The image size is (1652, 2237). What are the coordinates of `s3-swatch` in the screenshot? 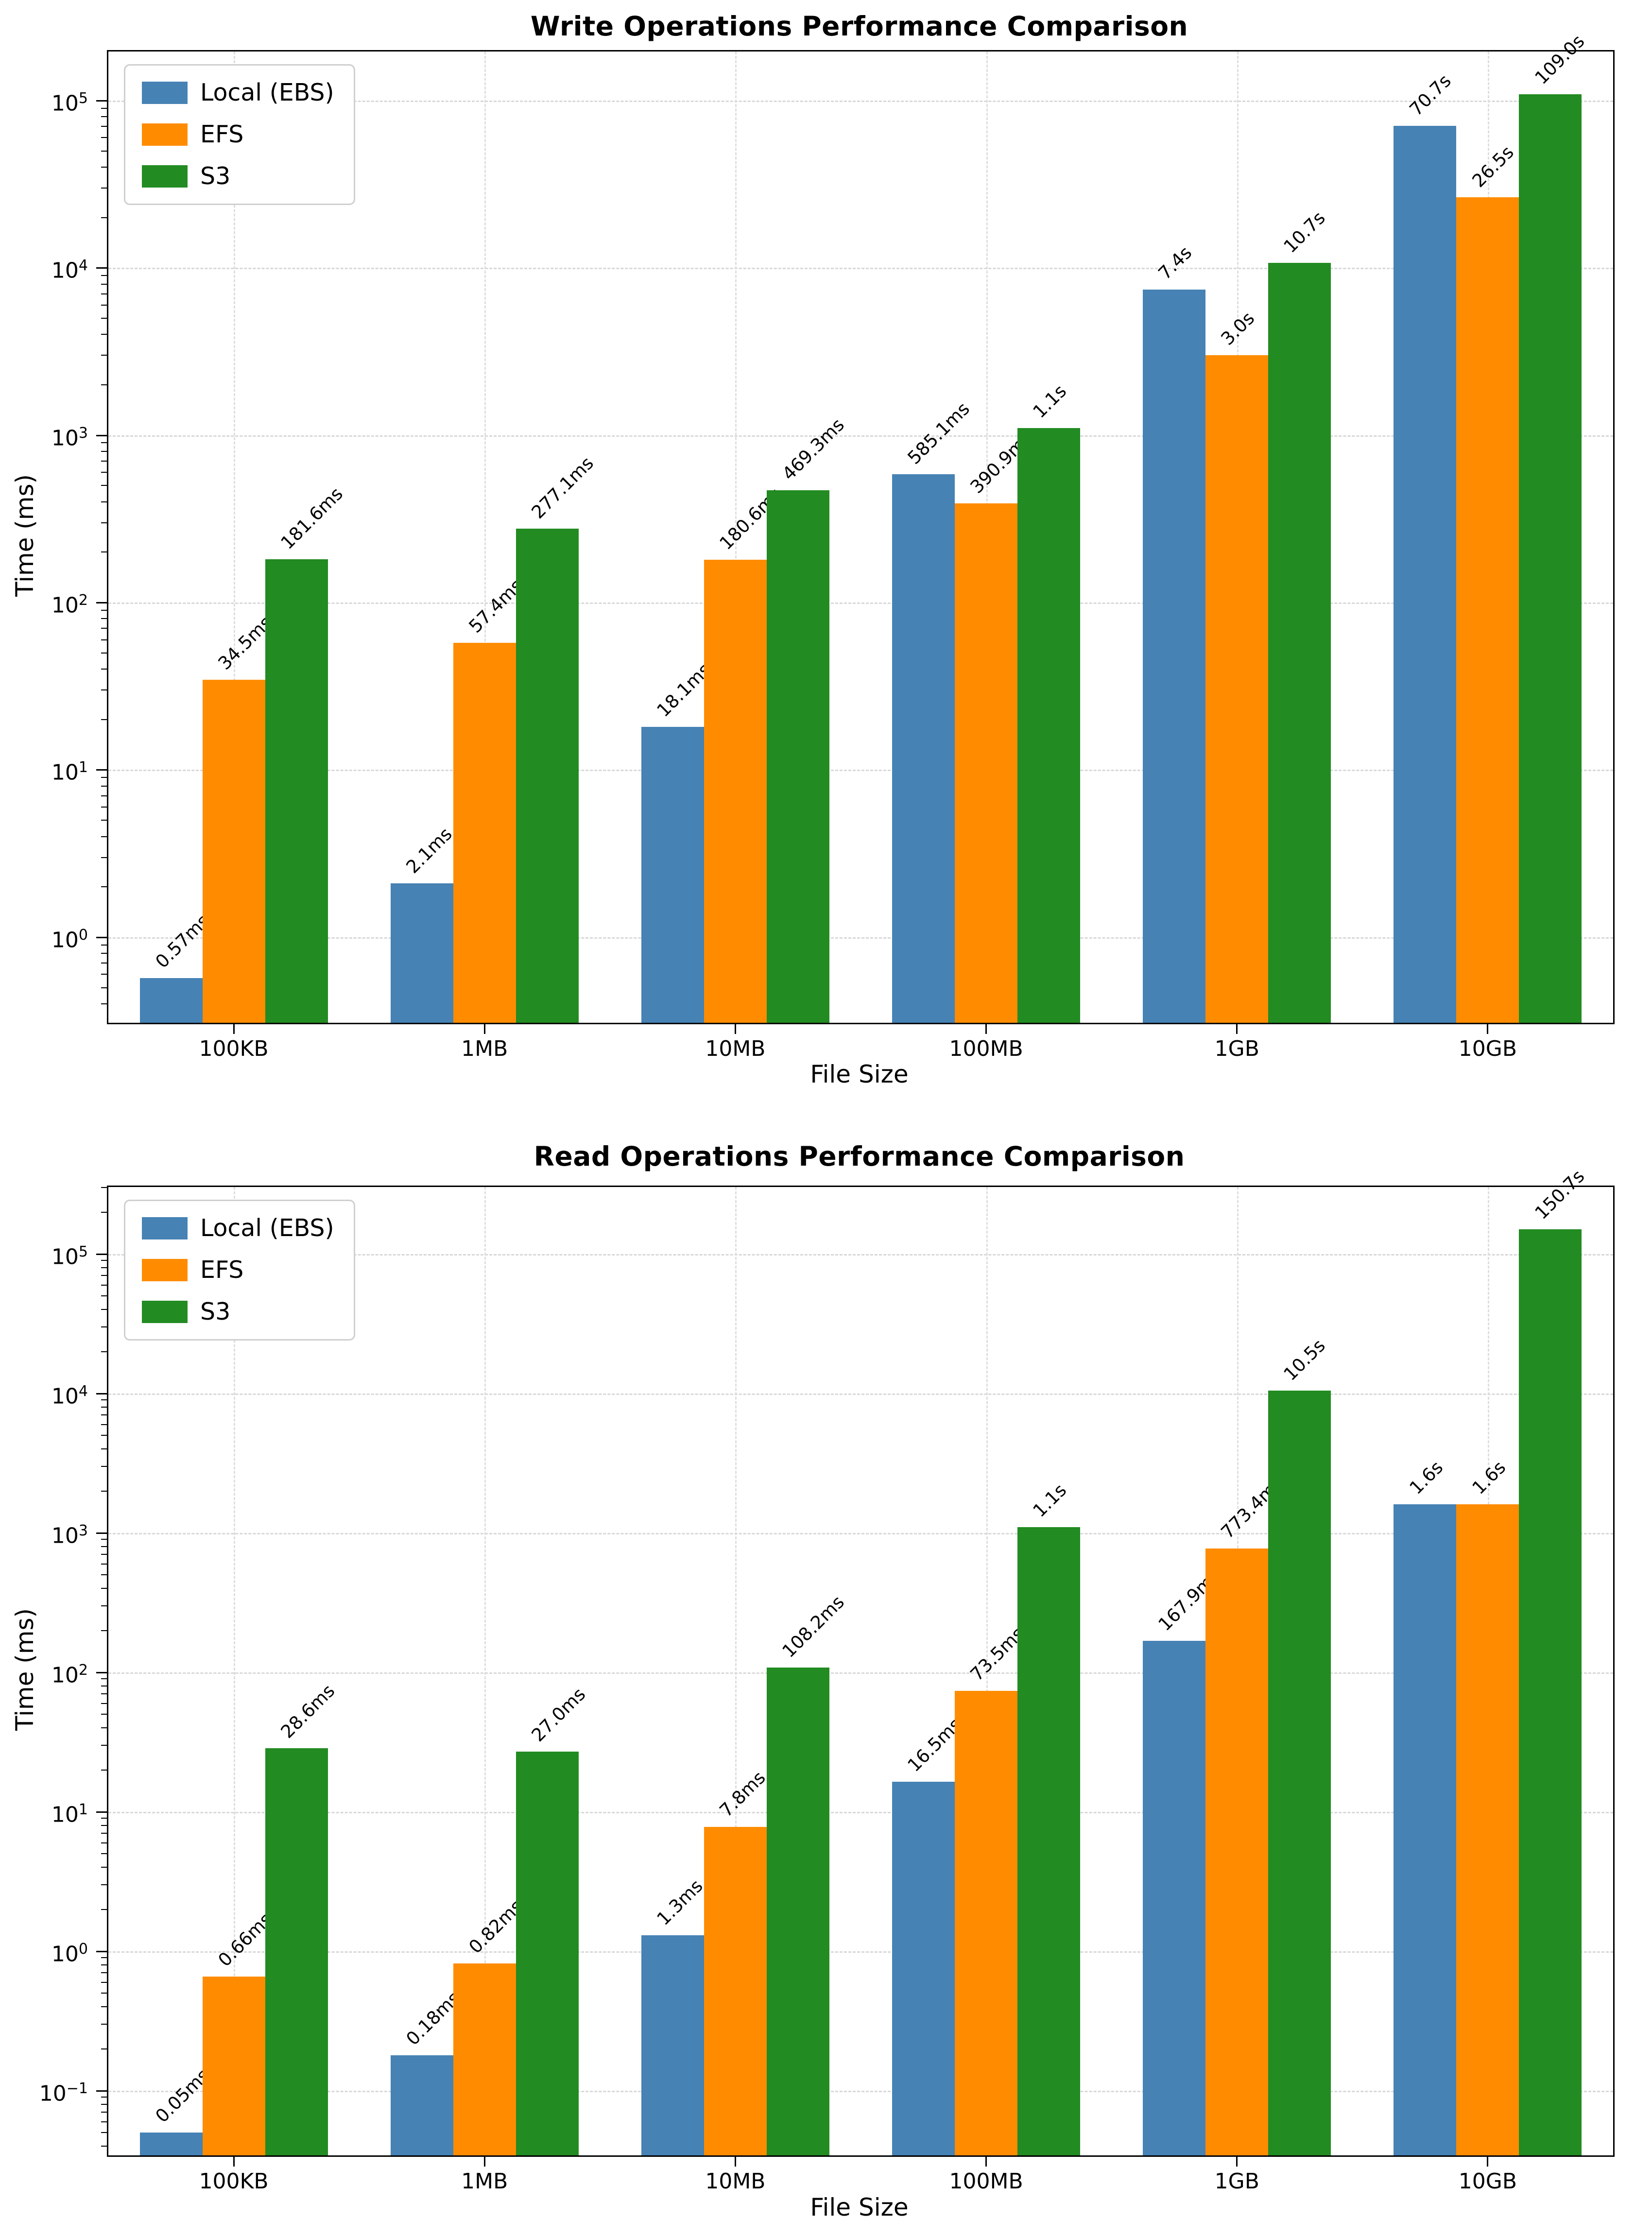 It's located at (165, 176).